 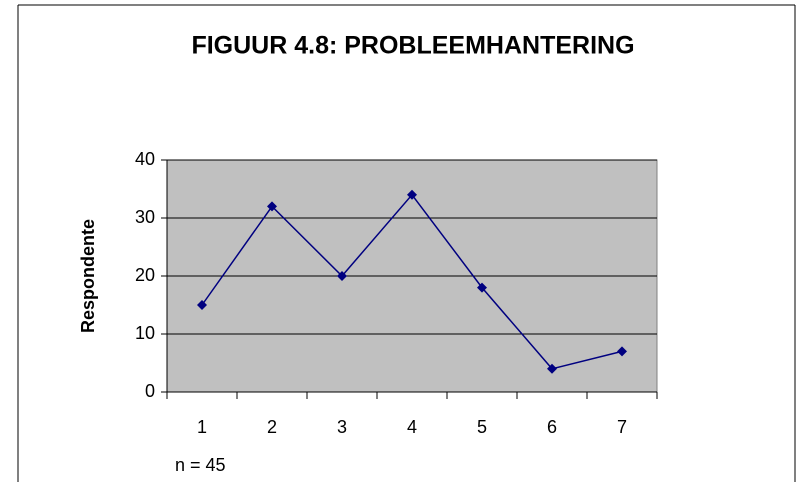 What do you see at coordinates (202, 427) in the screenshot?
I see `x-tick-label: 1` at bounding box center [202, 427].